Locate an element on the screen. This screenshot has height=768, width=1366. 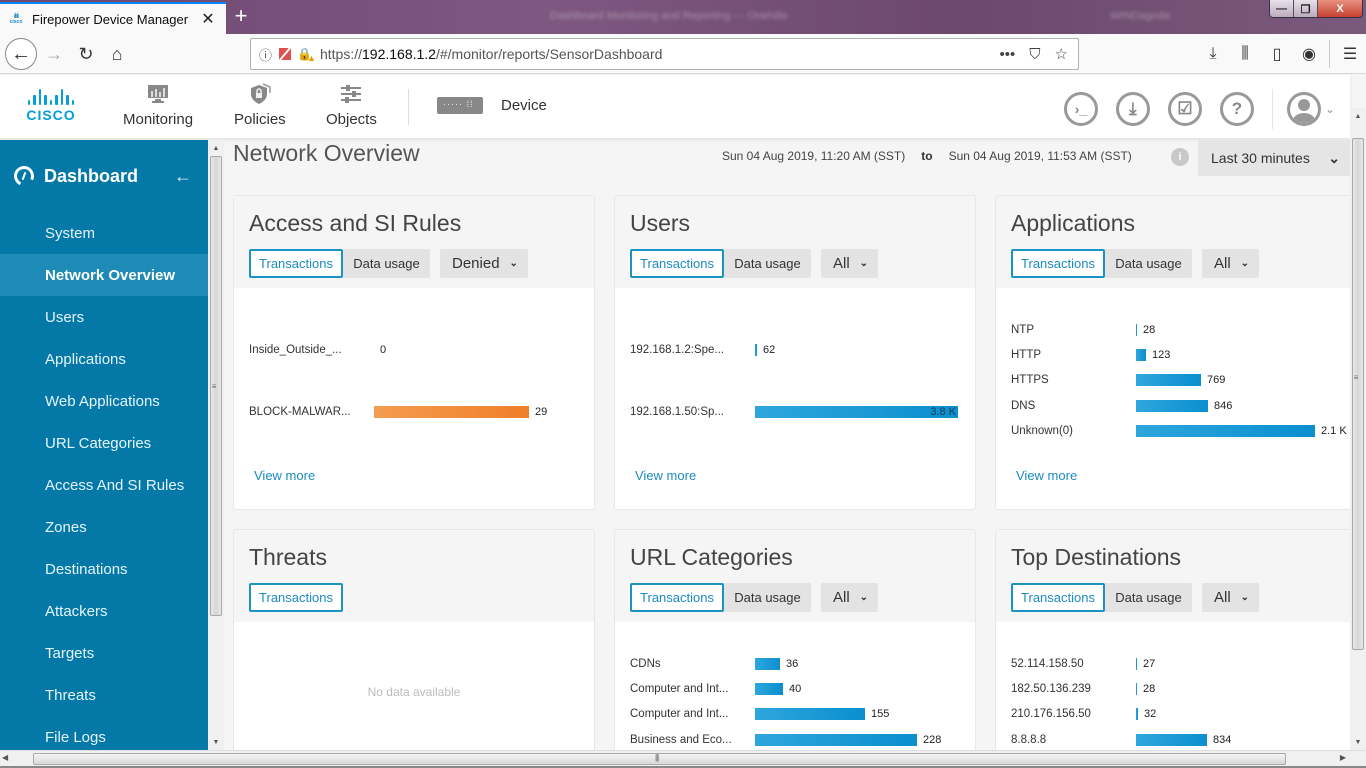
bookmark-star-icon: ☆ is located at coordinates (1061, 54).